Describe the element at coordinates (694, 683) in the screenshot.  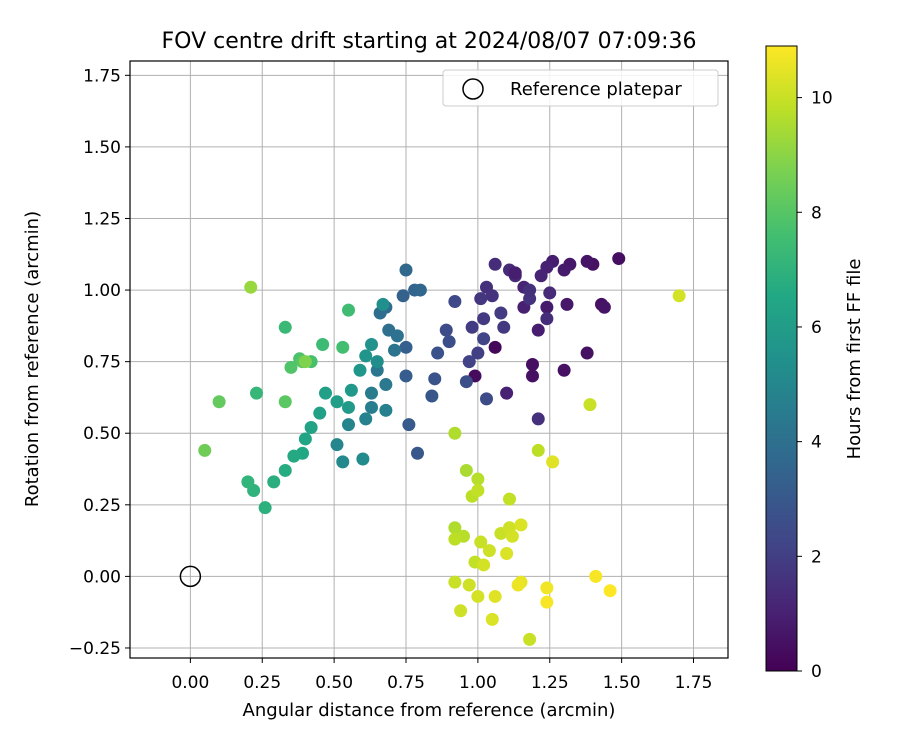
I see `x-tick-label: 1.75` at that location.